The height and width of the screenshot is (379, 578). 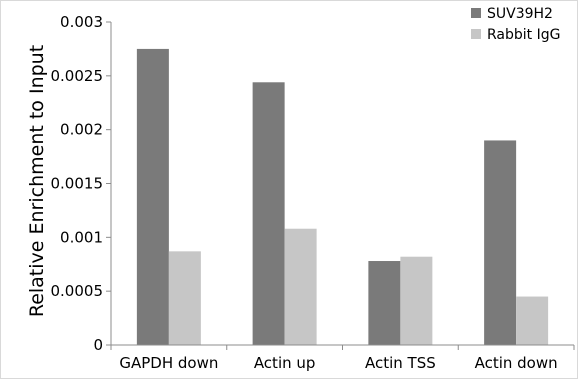 I want to click on legend: SUV39H2 Rabbit IgG, so click(x=515, y=24).